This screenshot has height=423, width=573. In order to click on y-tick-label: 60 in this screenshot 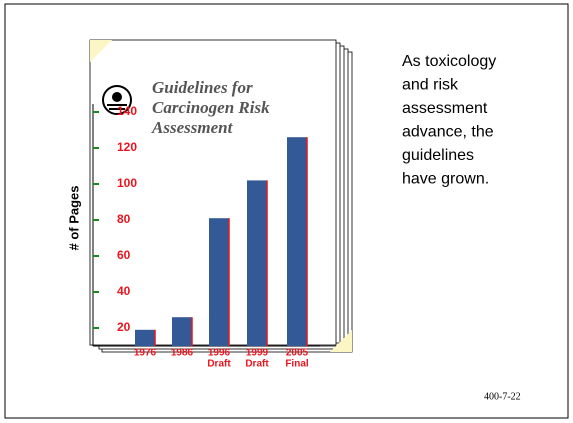, I will do `click(124, 255)`.